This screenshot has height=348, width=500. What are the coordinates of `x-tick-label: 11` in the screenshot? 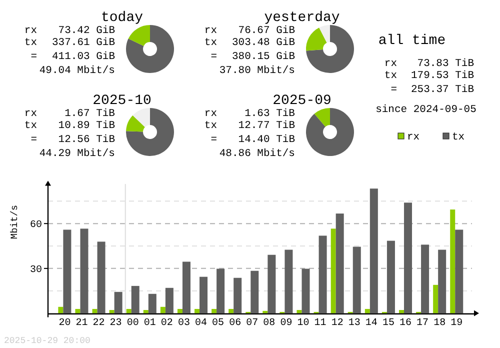 It's located at (320, 323).